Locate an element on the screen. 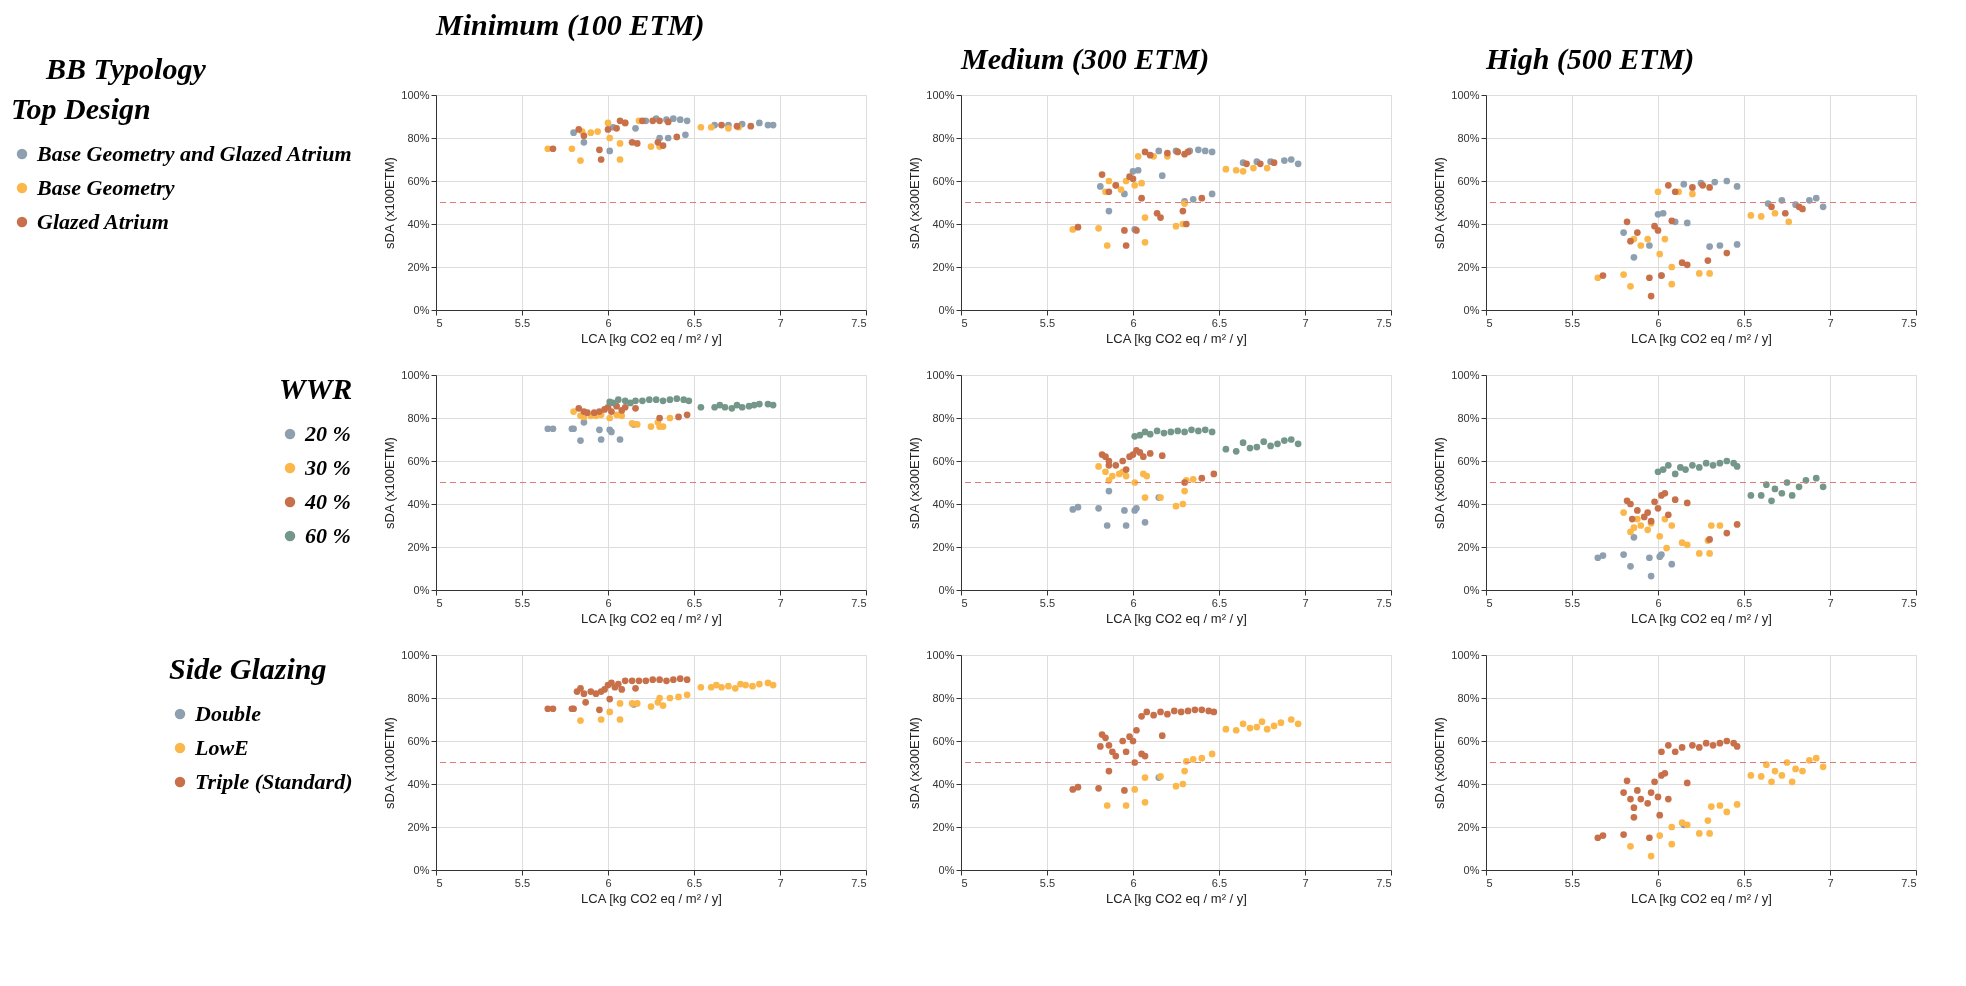 The image size is (1966, 986). y-axis-title: sDA (x100ETM) is located at coordinates (390, 203).